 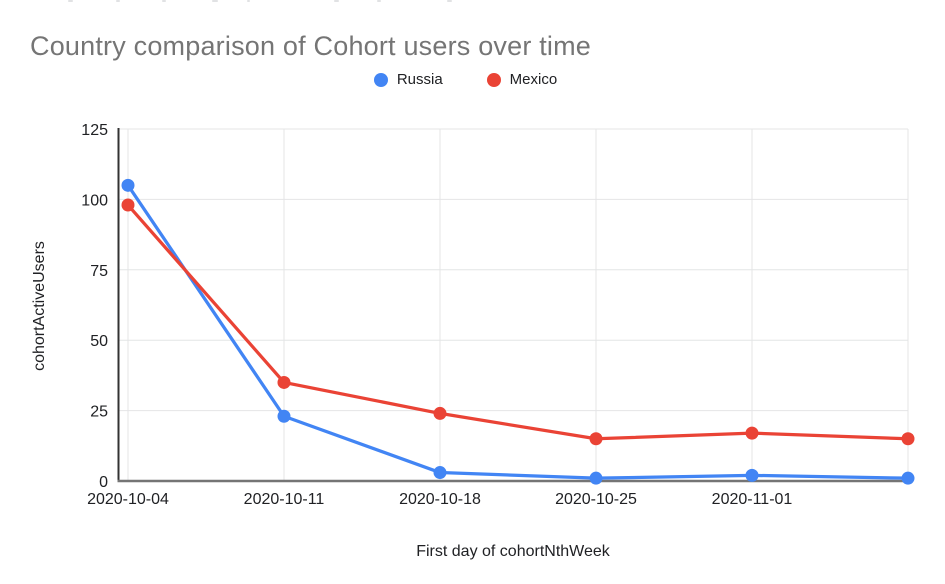 I want to click on x-tick-label: 2020-10-04, so click(x=128, y=499).